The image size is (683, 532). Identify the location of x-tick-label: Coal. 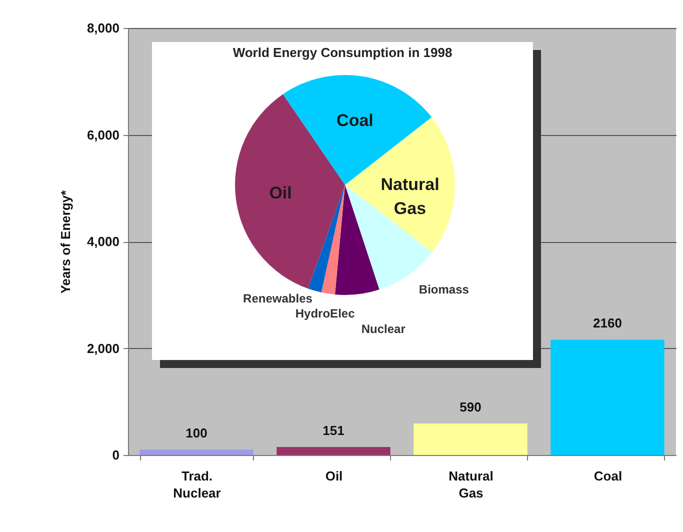
(608, 476).